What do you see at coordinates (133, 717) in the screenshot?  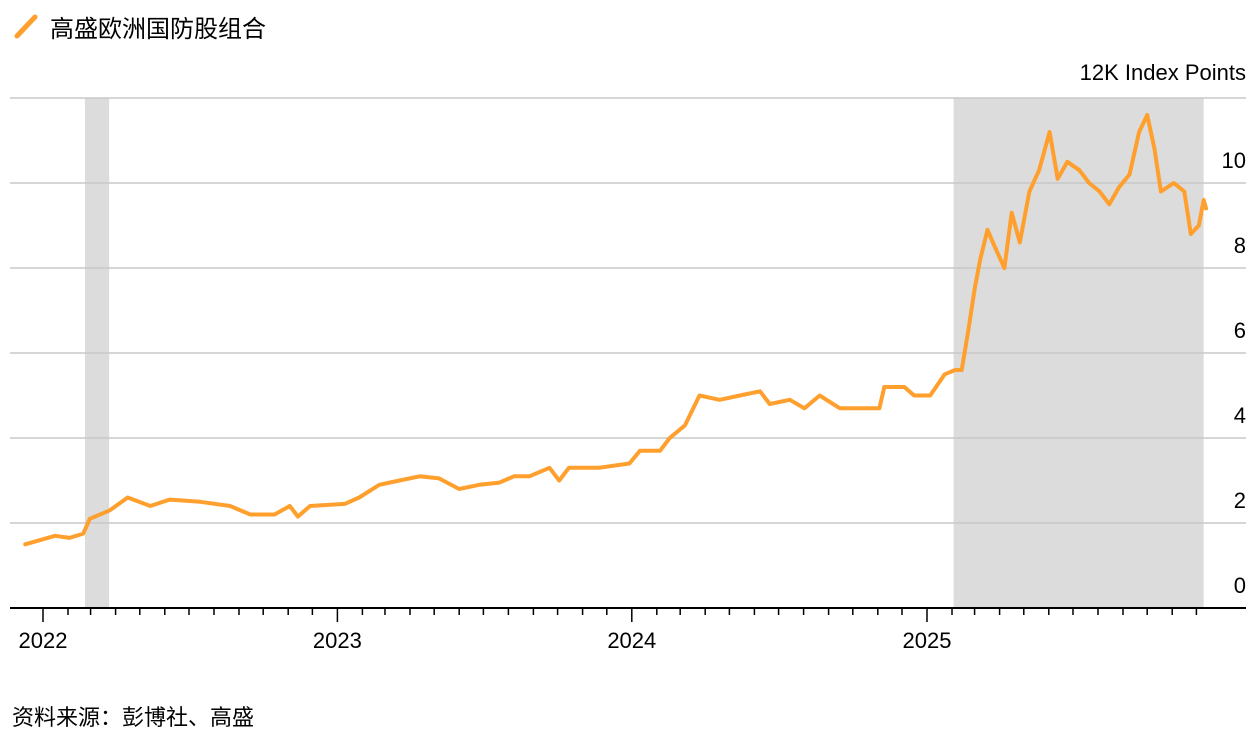 I see `source-note: 资料来源：彭博社、高盛` at bounding box center [133, 717].